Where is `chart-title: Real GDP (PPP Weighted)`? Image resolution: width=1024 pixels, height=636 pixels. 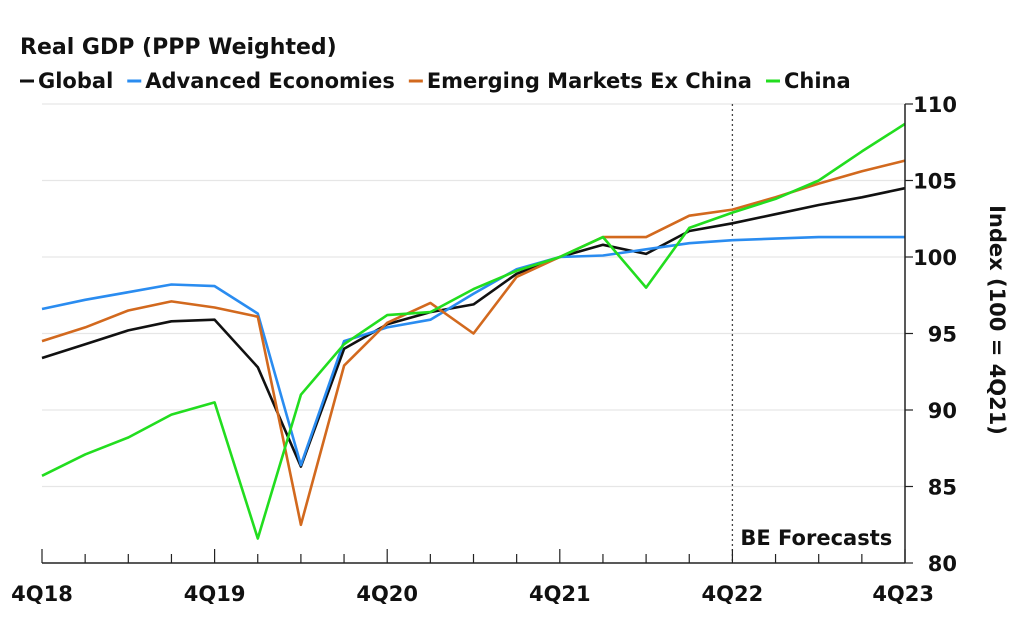 chart-title: Real GDP (PPP Weighted) is located at coordinates (178, 47).